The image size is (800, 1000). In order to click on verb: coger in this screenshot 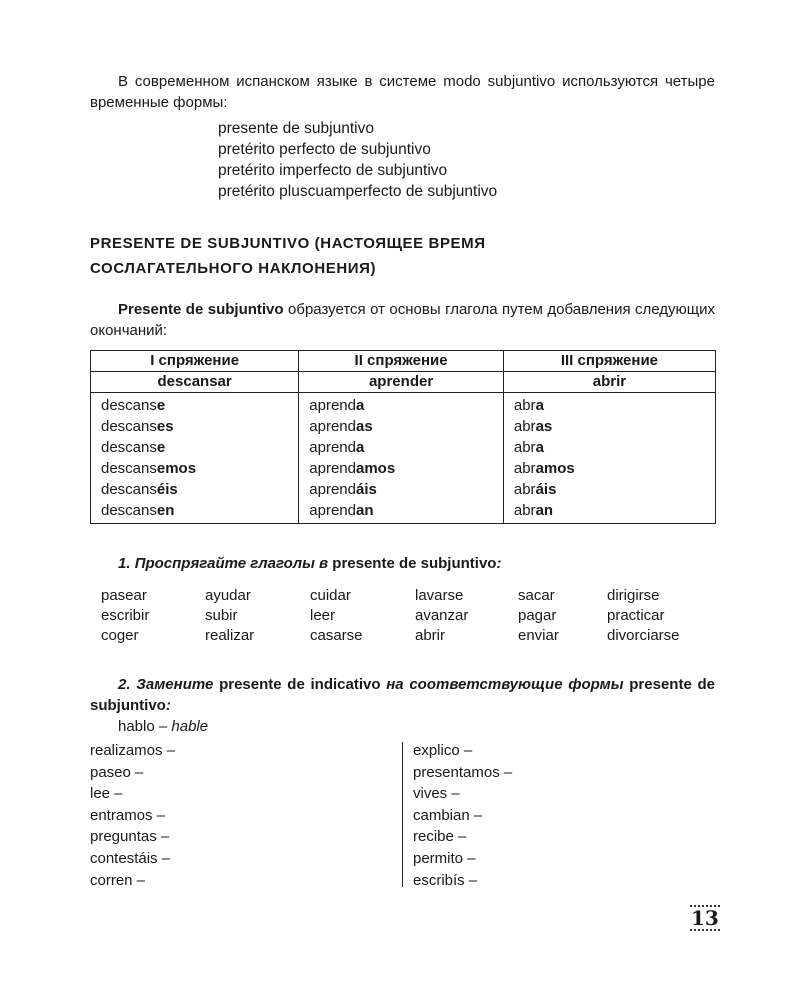, I will do `click(120, 635)`.